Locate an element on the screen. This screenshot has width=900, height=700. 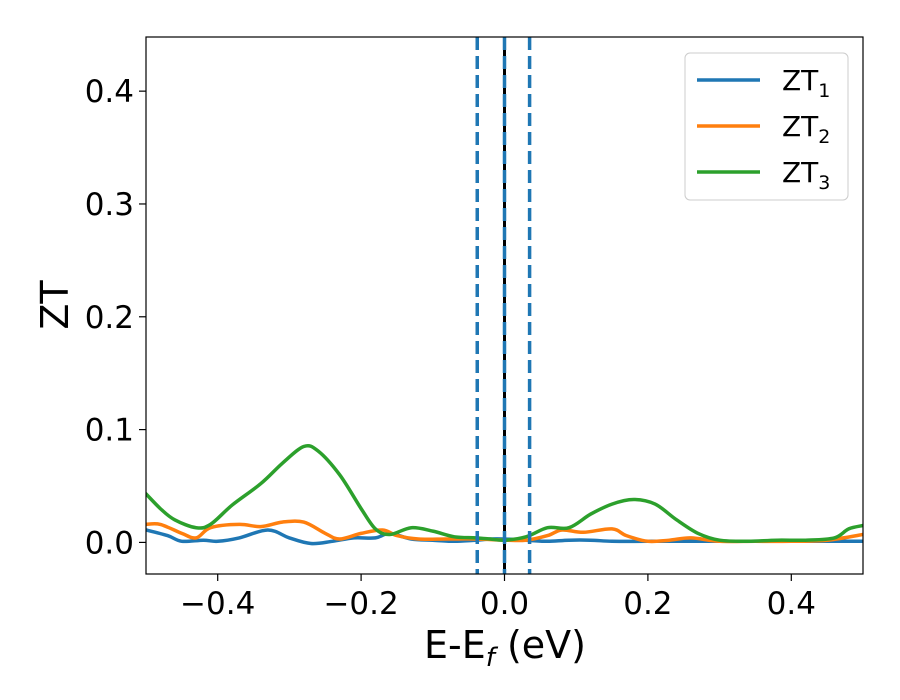
y-tick-label: 0.2 is located at coordinates (109, 318).